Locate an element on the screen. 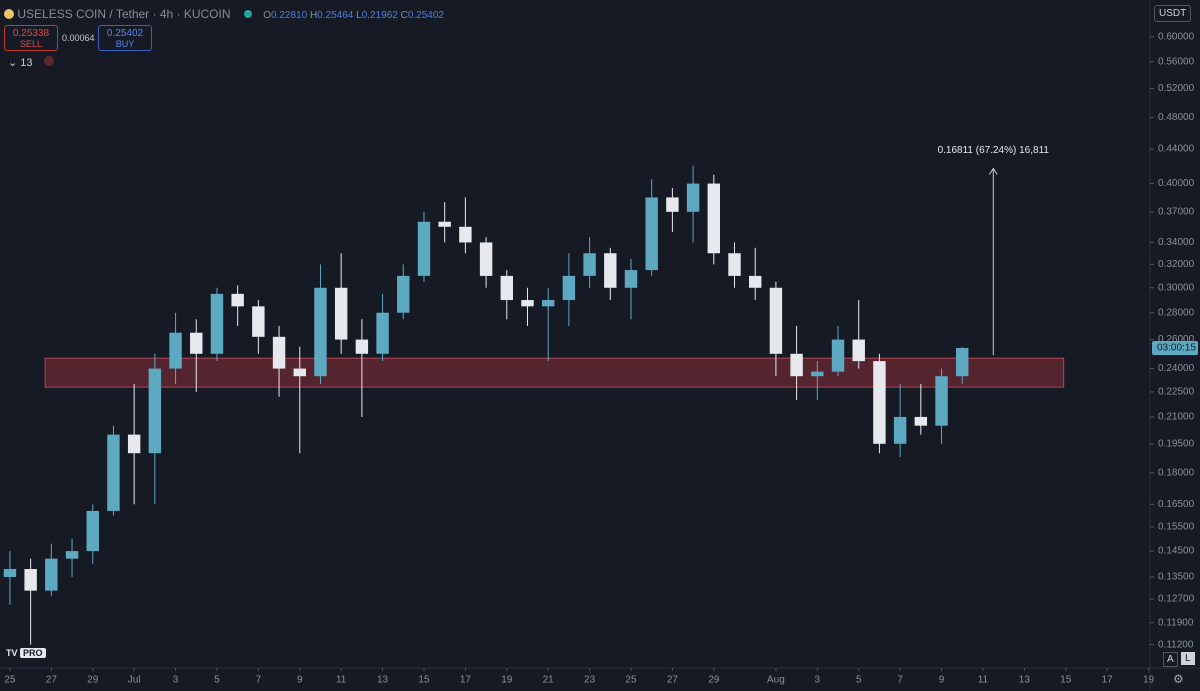 Image resolution: width=1200 pixels, height=691 pixels. logo-badge: PRO is located at coordinates (33, 653).